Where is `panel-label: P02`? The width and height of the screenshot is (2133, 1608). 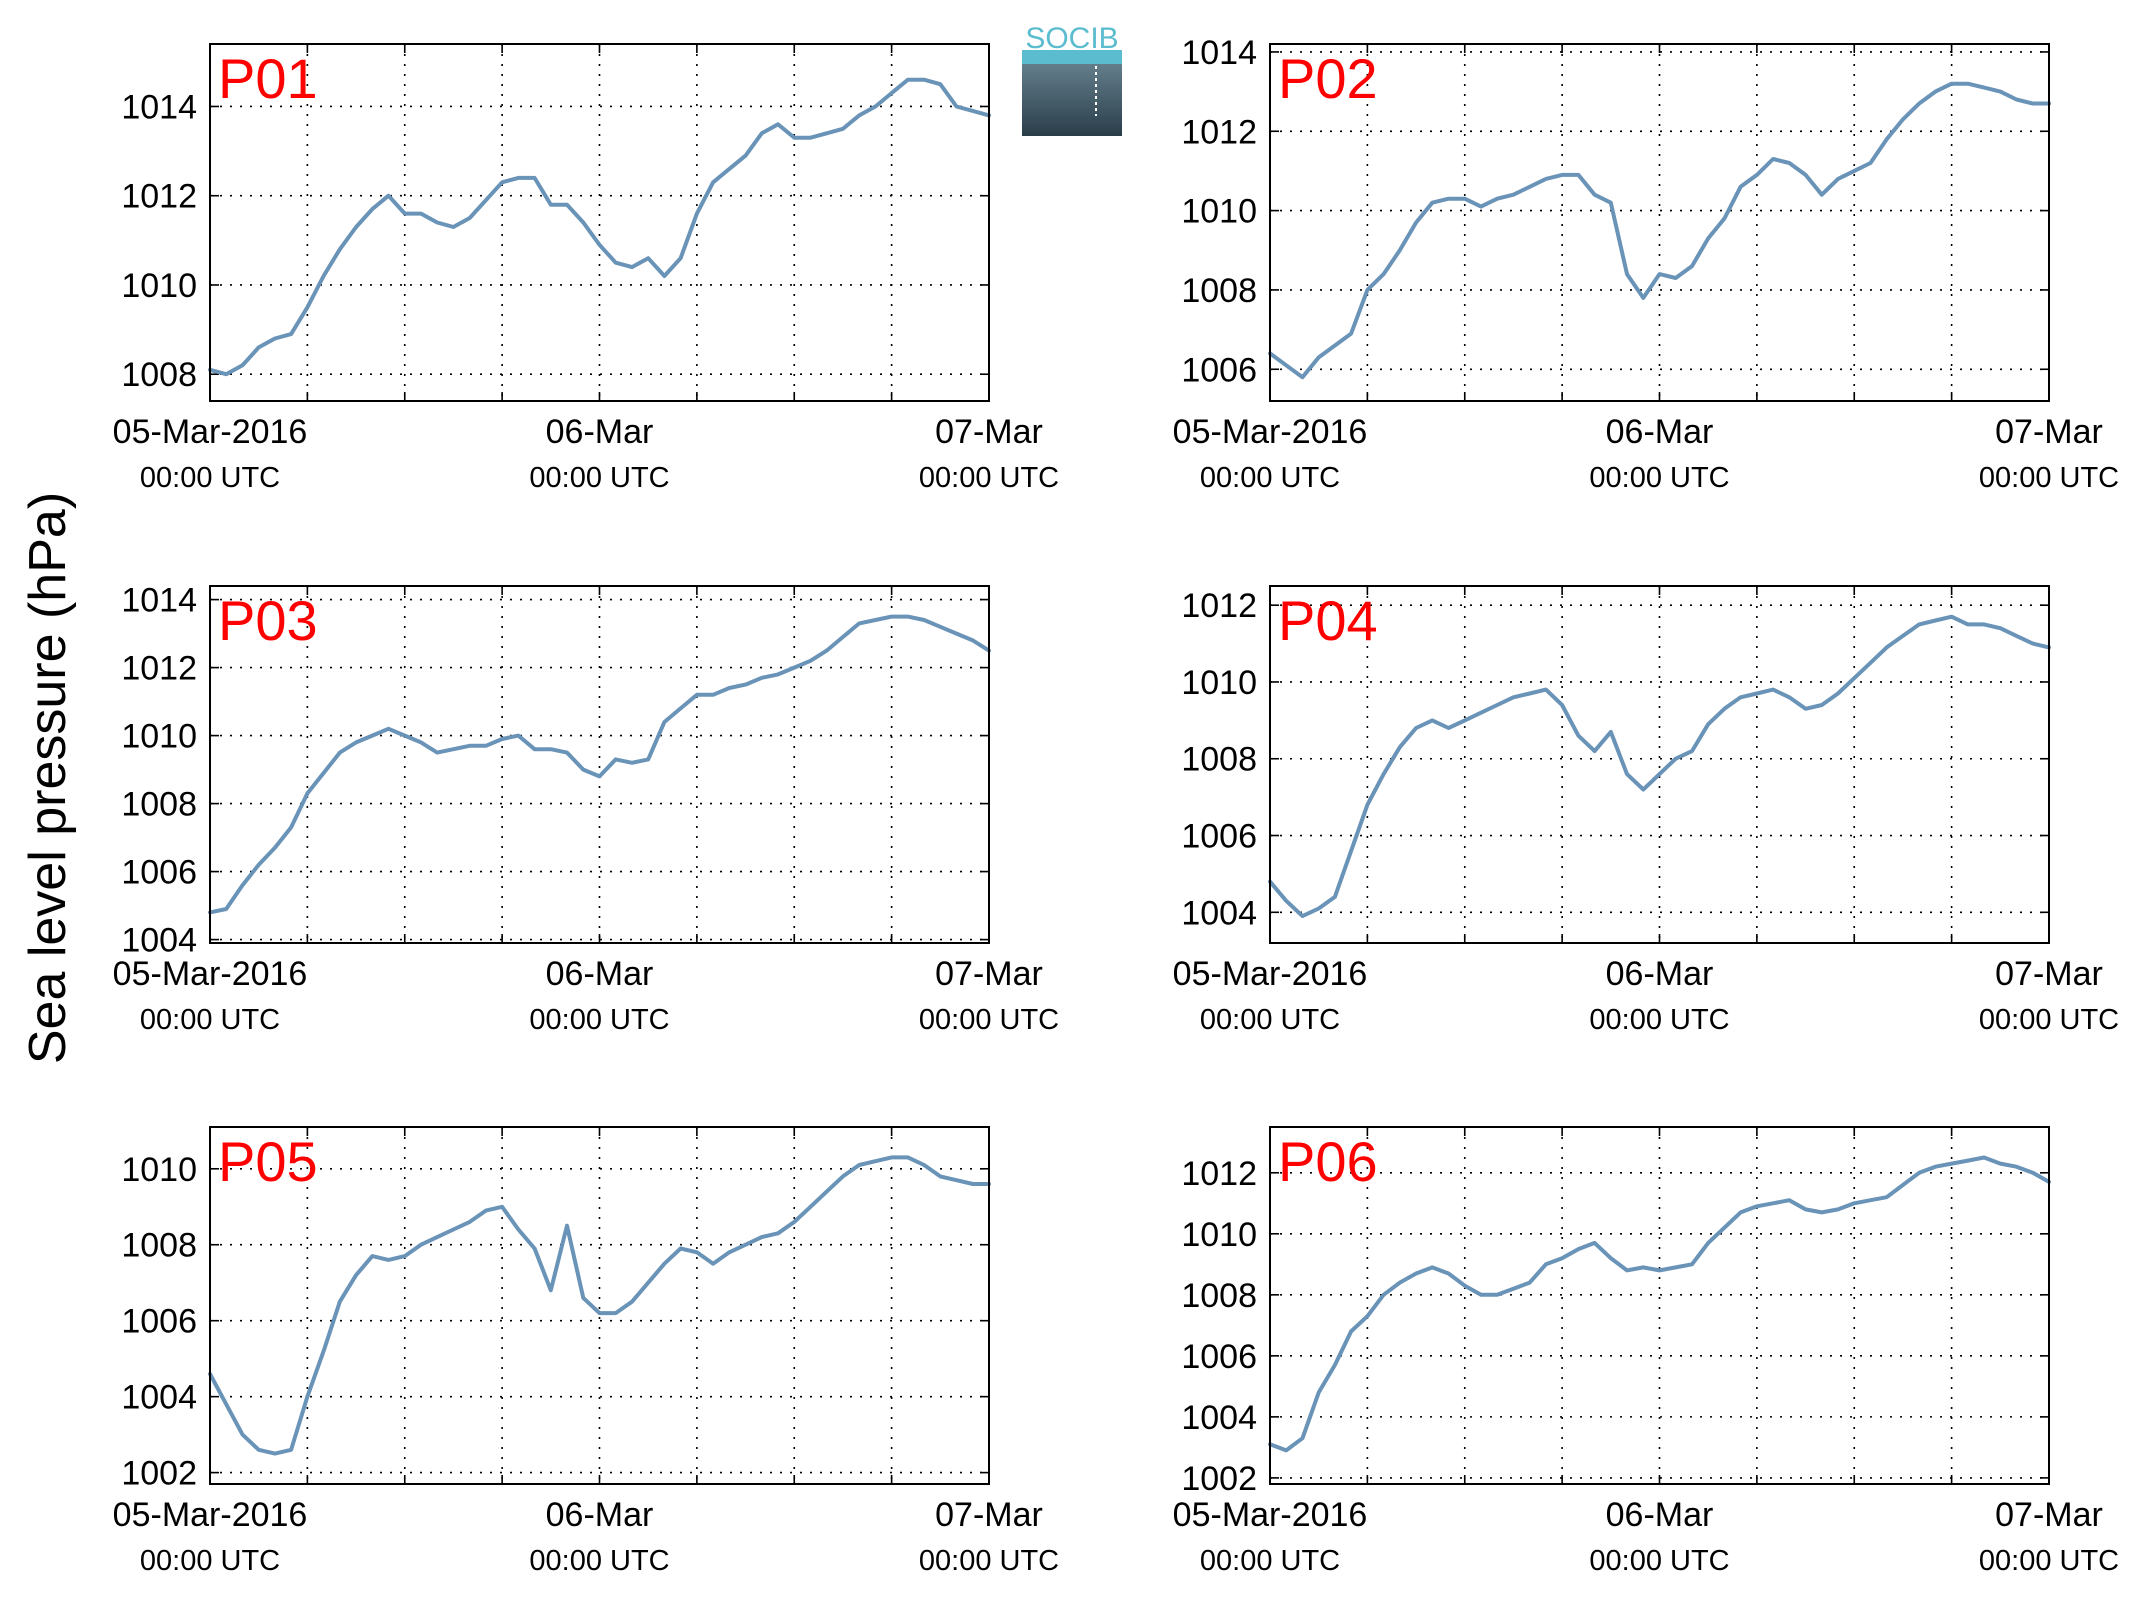 panel-label: P02 is located at coordinates (1328, 78).